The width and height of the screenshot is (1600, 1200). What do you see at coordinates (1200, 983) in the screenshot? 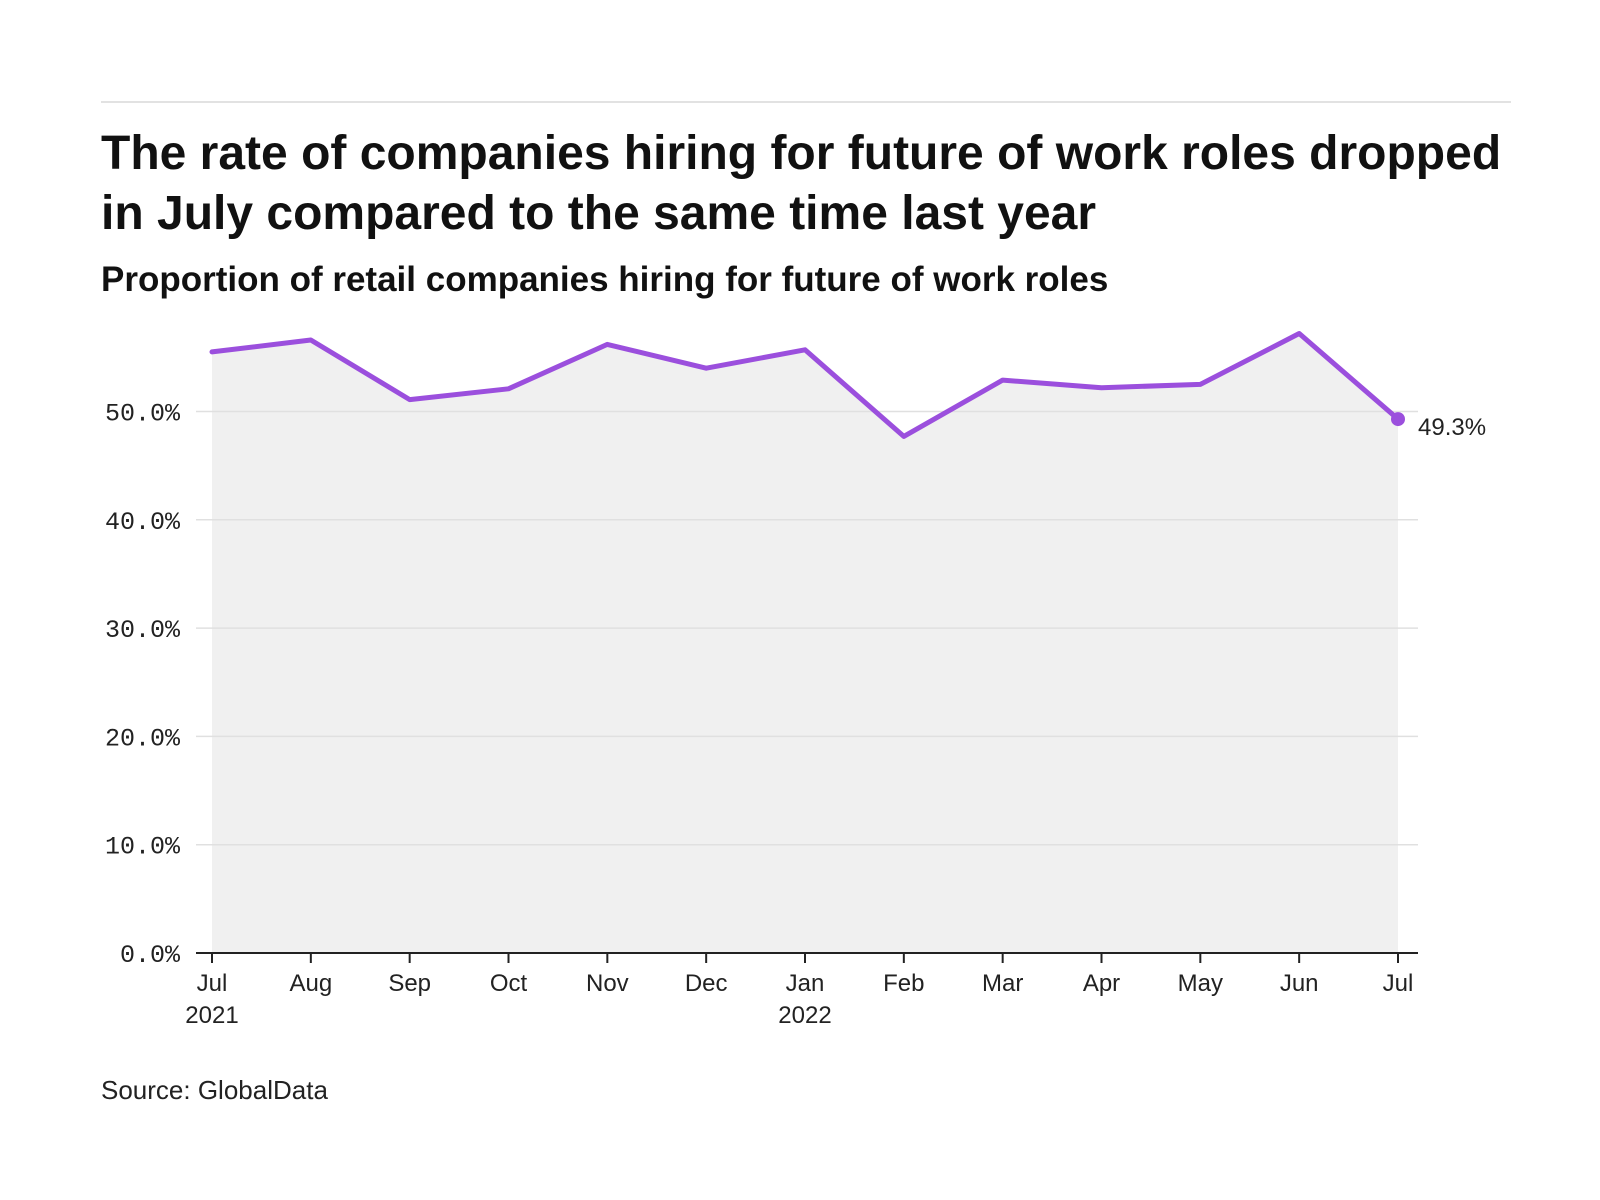
I see `x-tick-label: May` at bounding box center [1200, 983].